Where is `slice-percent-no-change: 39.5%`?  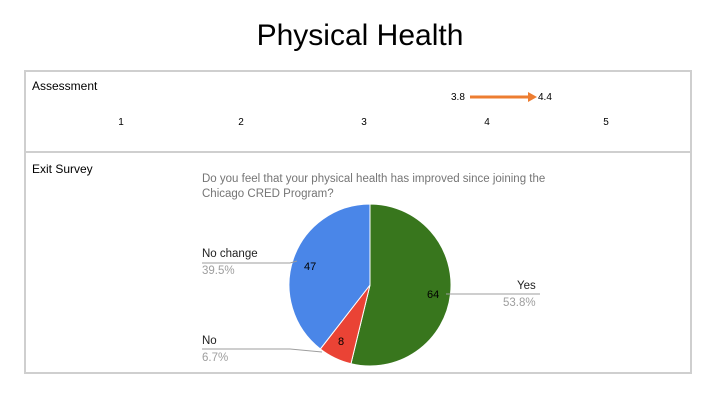 slice-percent-no-change: 39.5% is located at coordinates (218, 271).